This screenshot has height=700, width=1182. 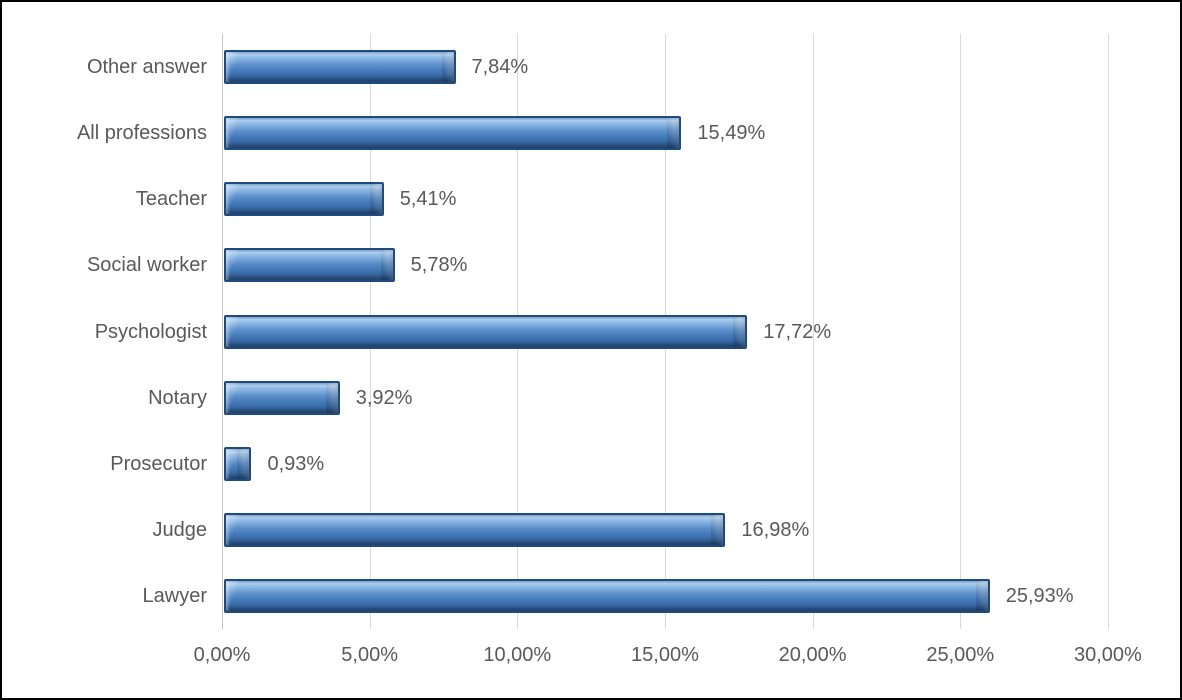 I want to click on value-label: 25,93%, so click(x=1039, y=595).